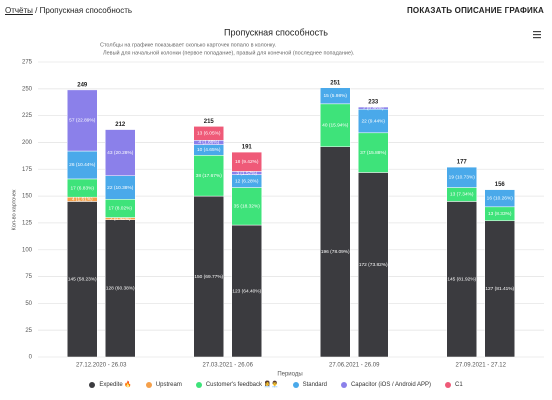 The width and height of the screenshot is (552, 400). I want to click on data-label: 13 (6.05%), so click(209, 134).